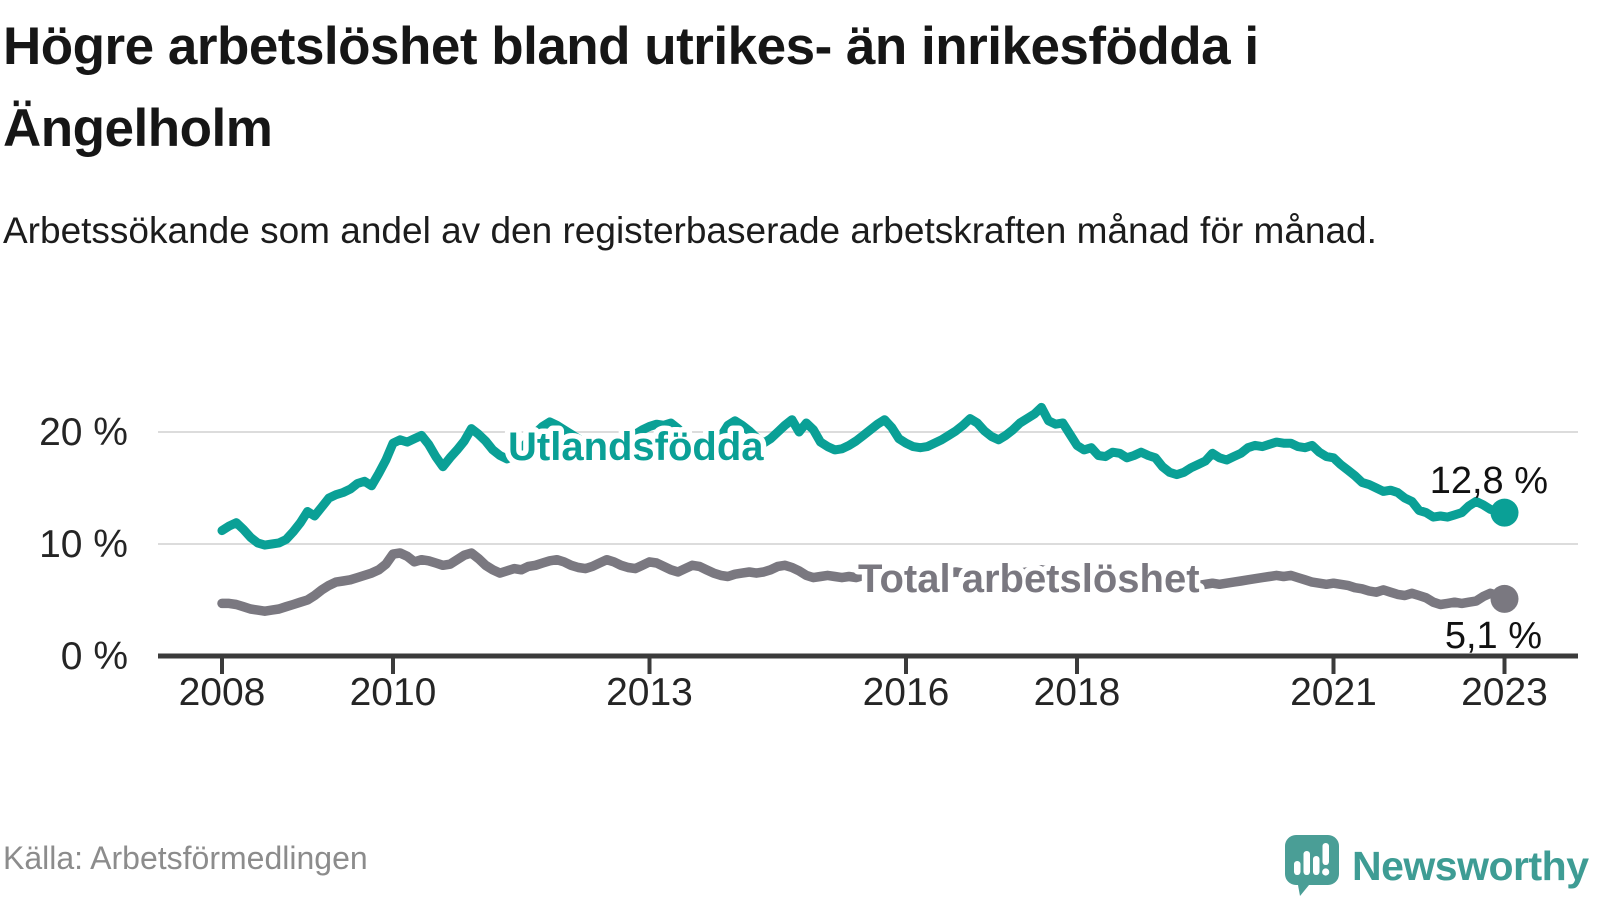 This screenshot has height=900, width=1600. I want to click on logo-exclamation-bar, so click(1325, 854).